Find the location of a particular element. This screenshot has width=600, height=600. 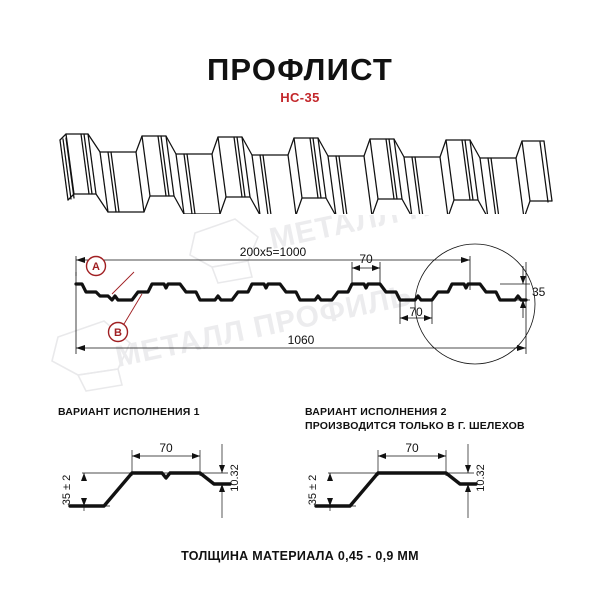

balloon-b-label: B is located at coordinates (118, 333).